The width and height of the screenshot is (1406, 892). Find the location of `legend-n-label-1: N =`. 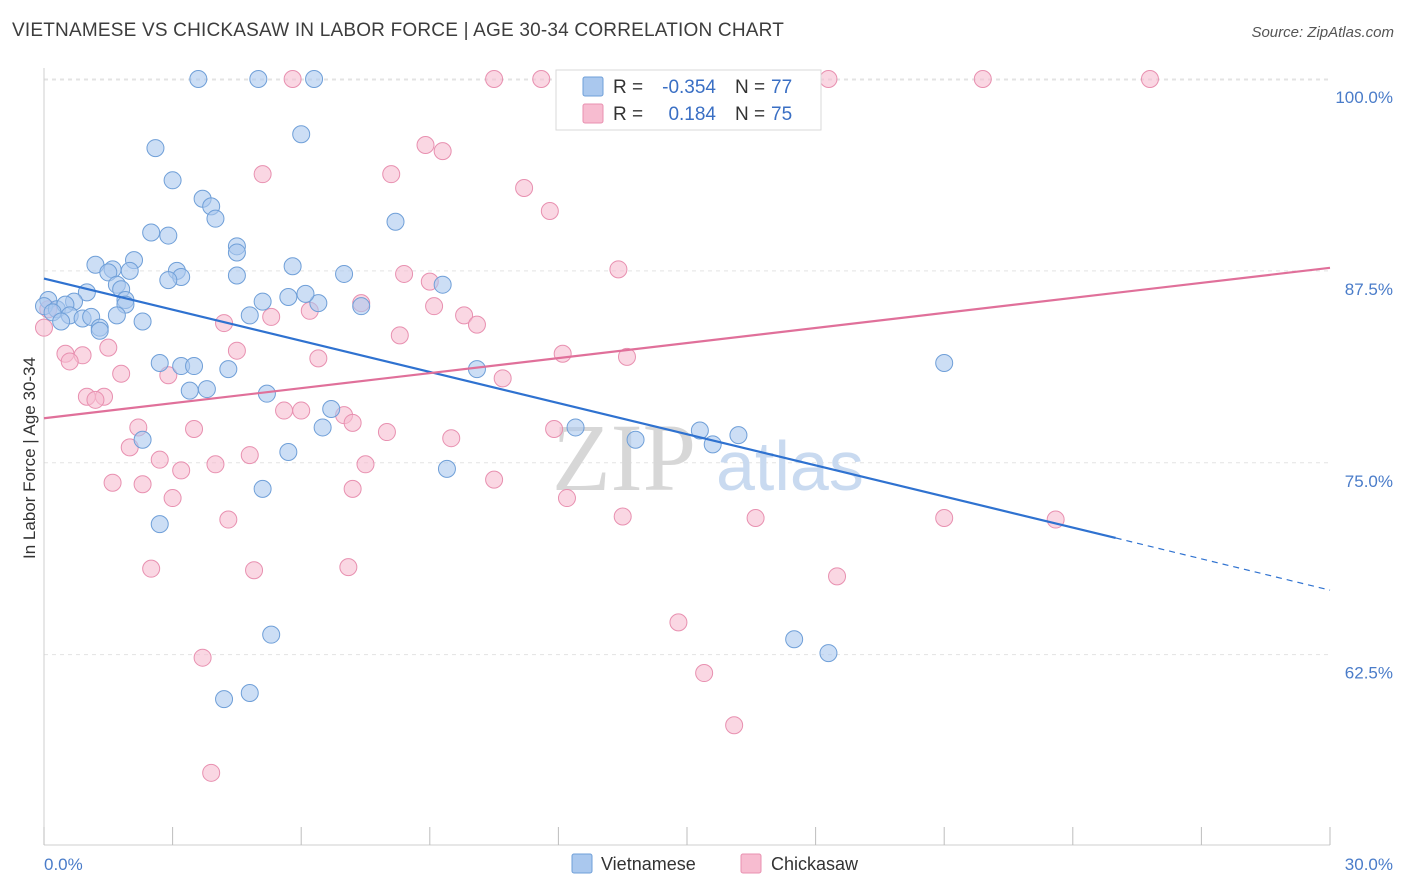

legend-n-label-1: N = is located at coordinates (750, 87).